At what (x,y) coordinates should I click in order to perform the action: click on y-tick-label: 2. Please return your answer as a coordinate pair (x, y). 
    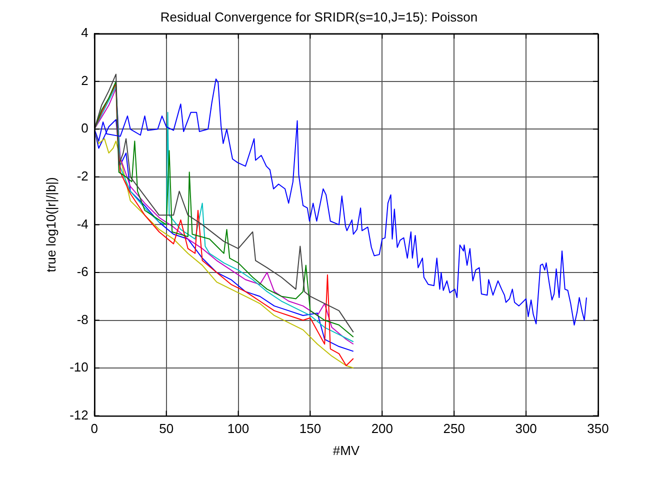
    Looking at the image, I should click on (84, 80).